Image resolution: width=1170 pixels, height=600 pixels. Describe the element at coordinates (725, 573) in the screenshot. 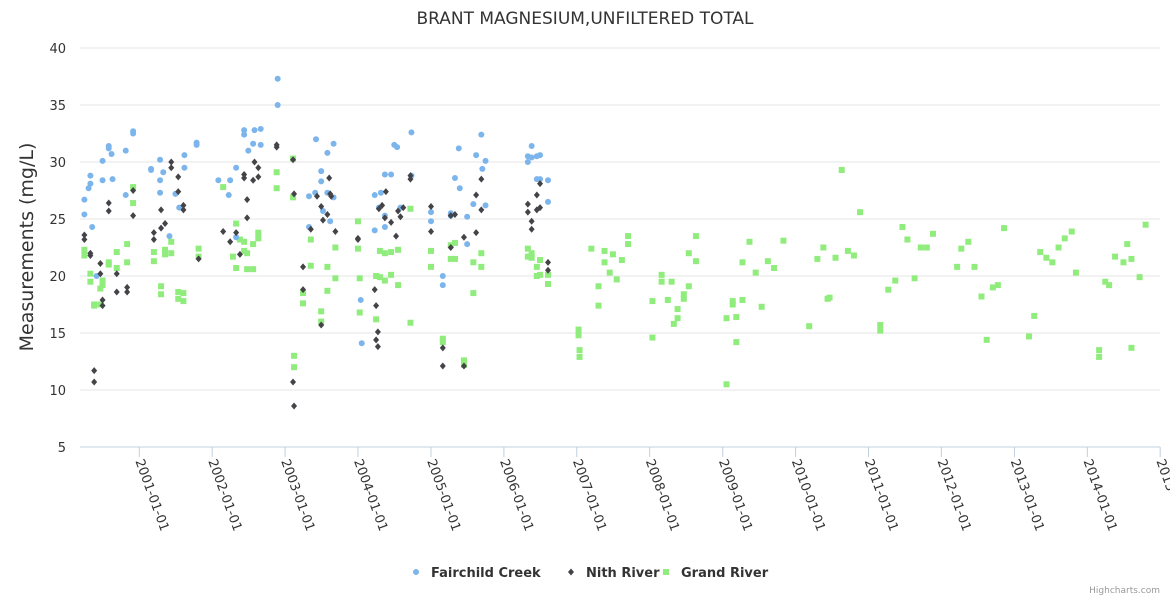

I see `legend-label: Grand River` at that location.